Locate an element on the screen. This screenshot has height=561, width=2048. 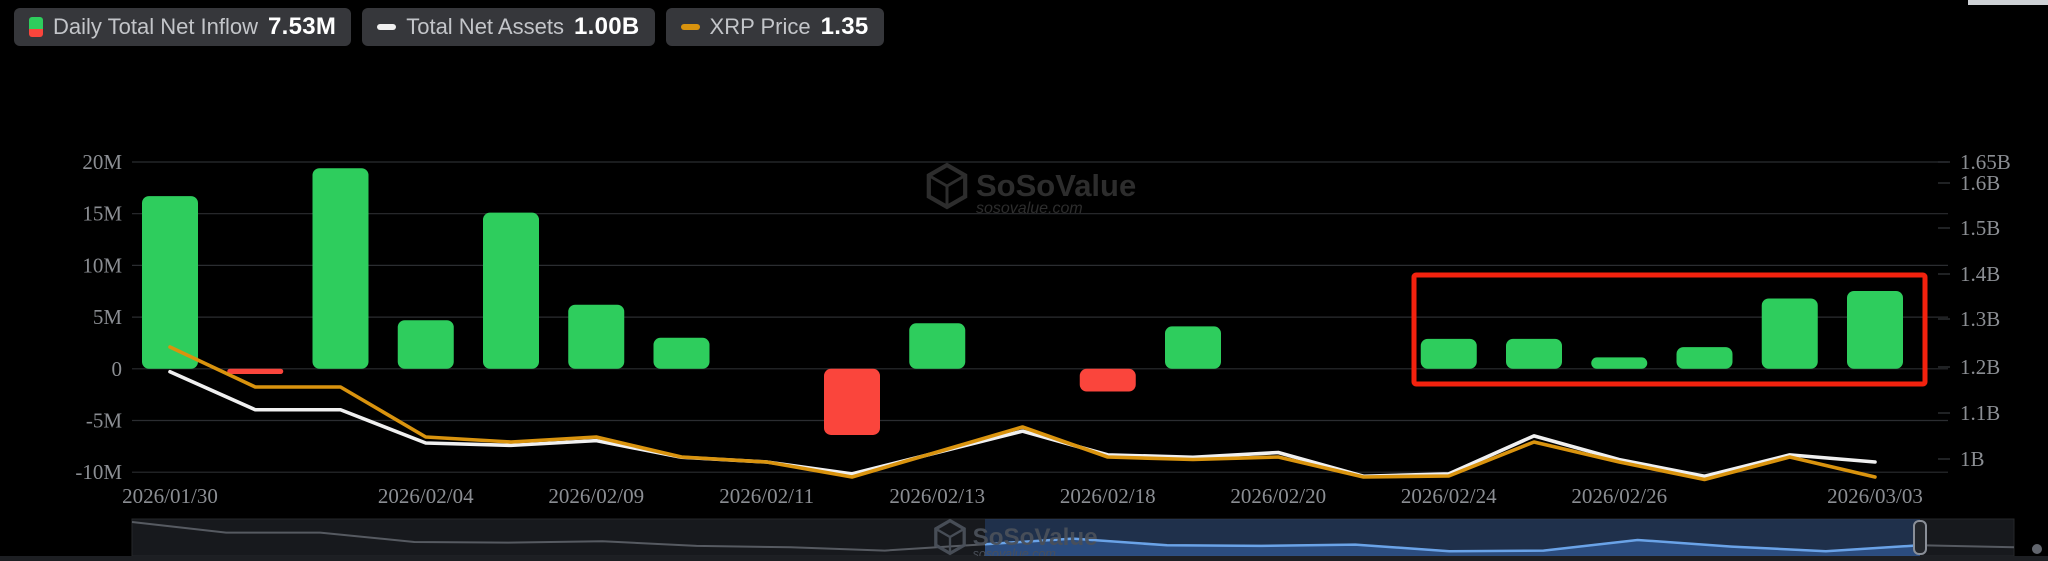
right-axis-tick: 1.1B is located at coordinates (1980, 413).